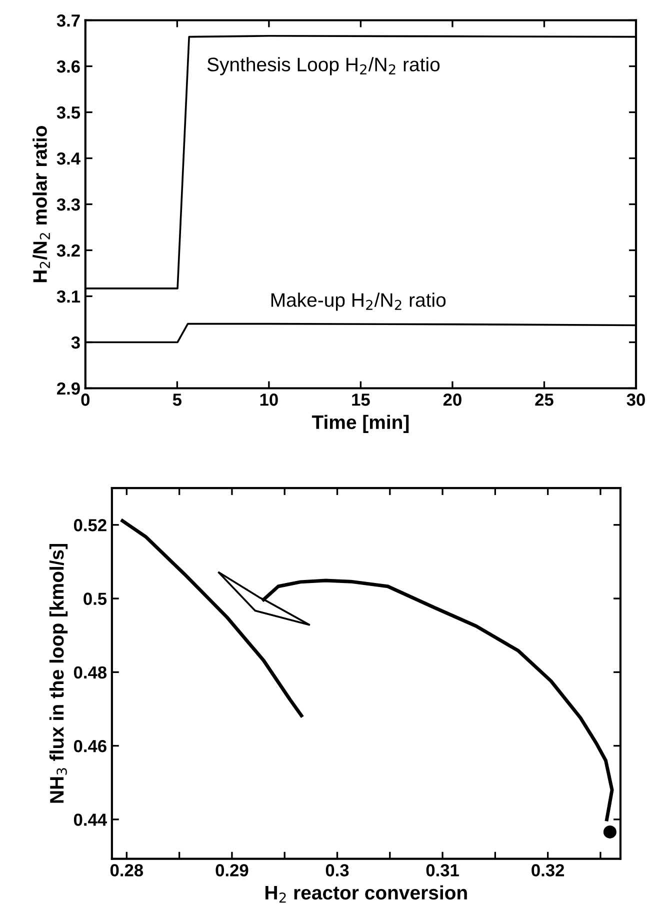 Image resolution: width=647 pixels, height=920 pixels. Describe the element at coordinates (544, 400) in the screenshot. I see `x-tick-label: 25` at that location.